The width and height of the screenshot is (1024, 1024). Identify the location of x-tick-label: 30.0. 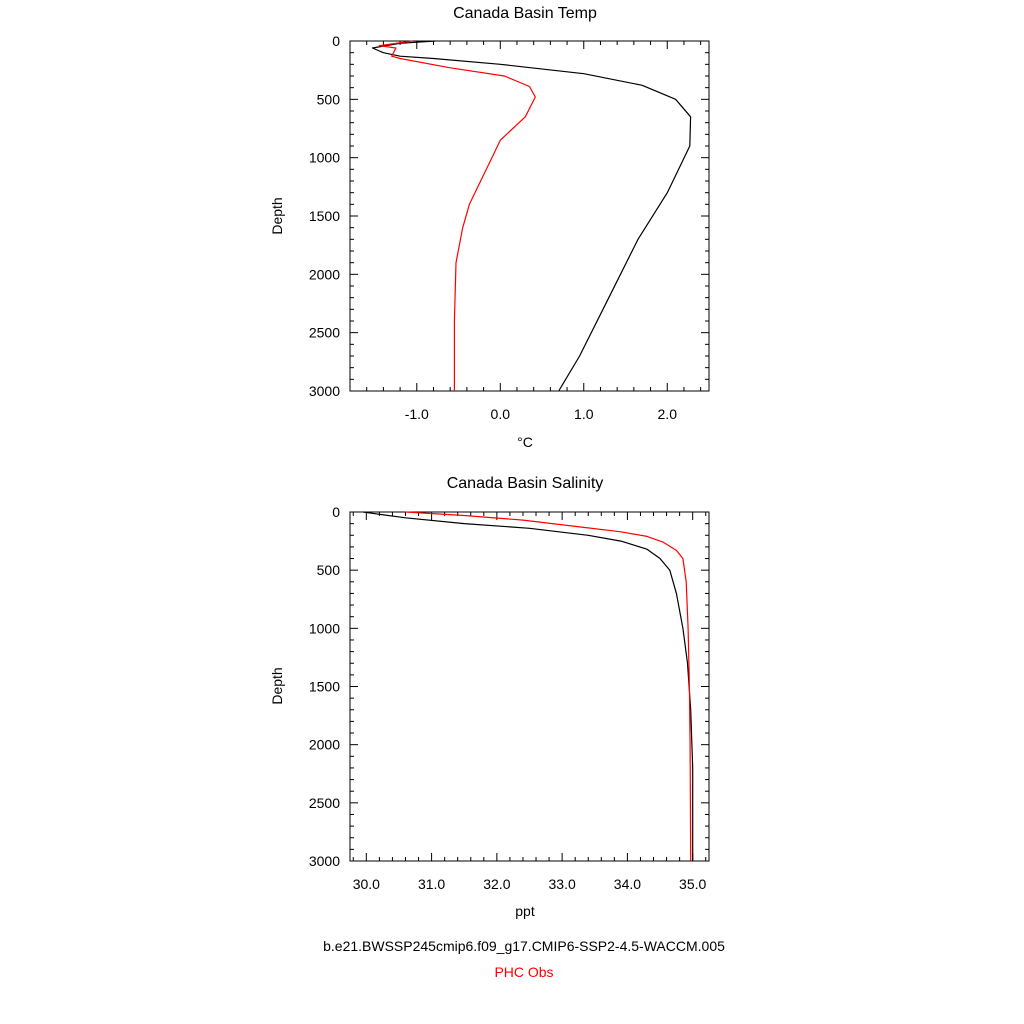
(366, 884).